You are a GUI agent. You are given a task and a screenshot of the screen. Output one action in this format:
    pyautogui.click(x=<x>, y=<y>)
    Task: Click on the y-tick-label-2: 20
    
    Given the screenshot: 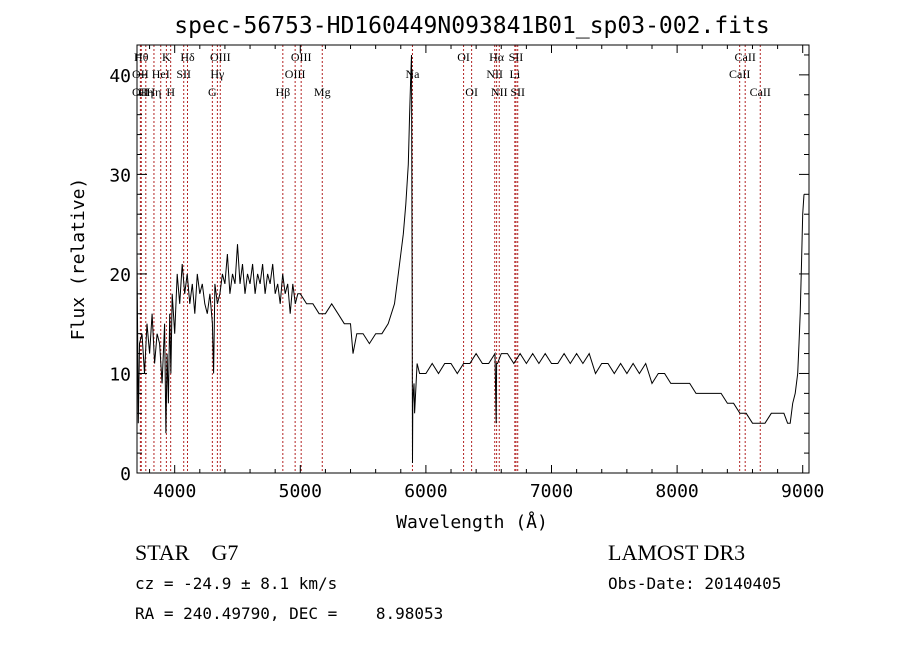 What is the action you would take?
    pyautogui.click(x=120, y=275)
    